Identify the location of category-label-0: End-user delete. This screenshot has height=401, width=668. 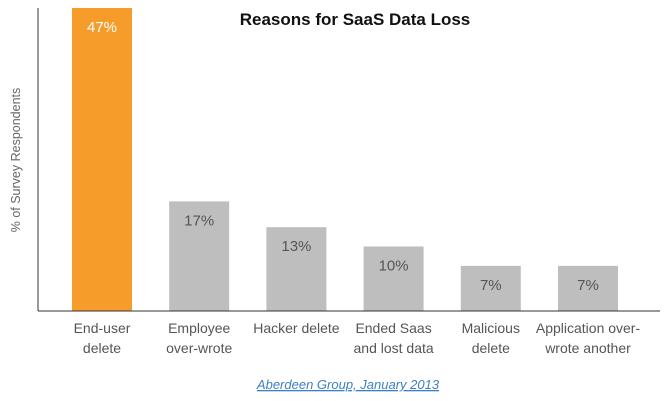
(102, 338).